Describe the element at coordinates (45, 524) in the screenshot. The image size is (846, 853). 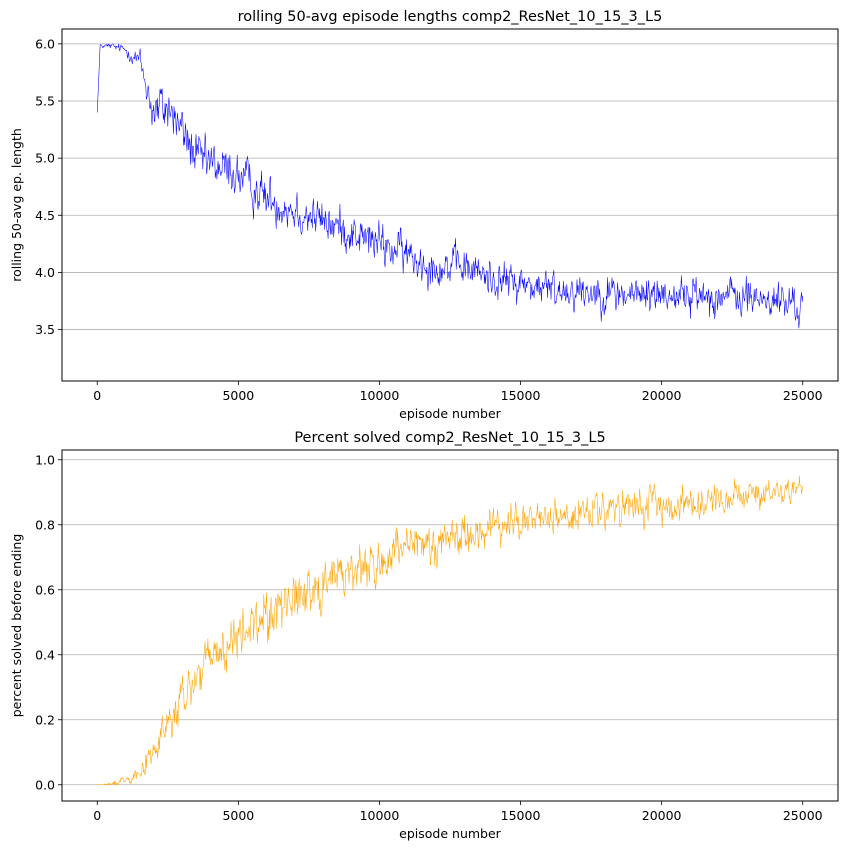
I see `y-tick-label: 0.8` at that location.